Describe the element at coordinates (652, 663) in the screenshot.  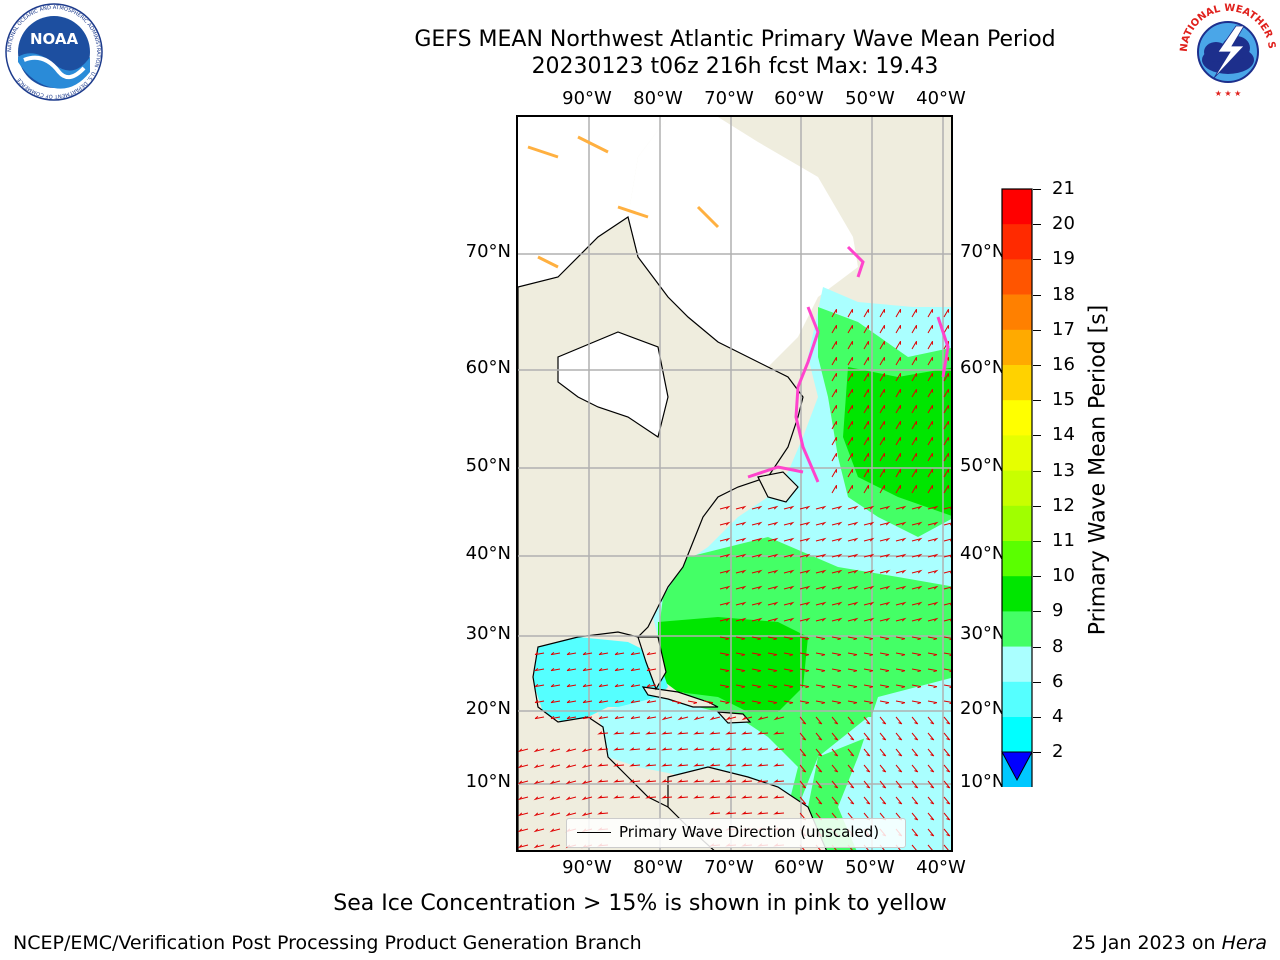
I see `florida-peninsula` at that location.